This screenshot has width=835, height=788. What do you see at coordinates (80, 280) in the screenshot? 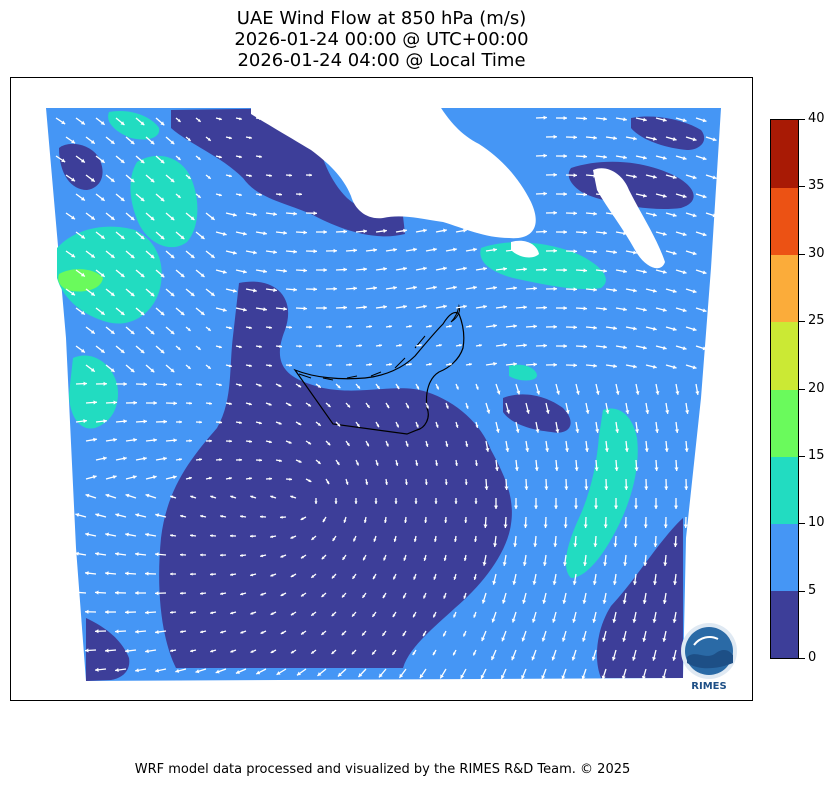
I see `strong-zone-west` at bounding box center [80, 280].